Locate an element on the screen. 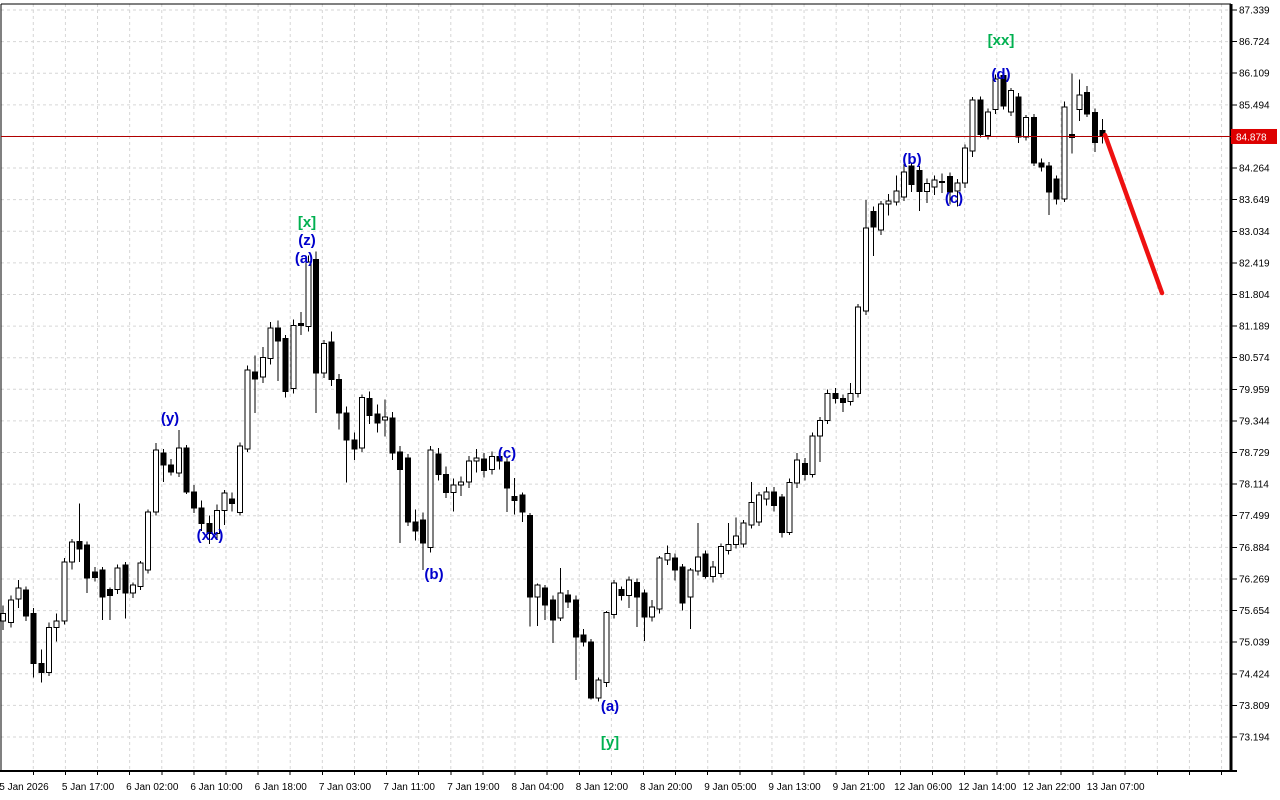 The image size is (1280, 800). wave-label: (xx) is located at coordinates (210, 535).